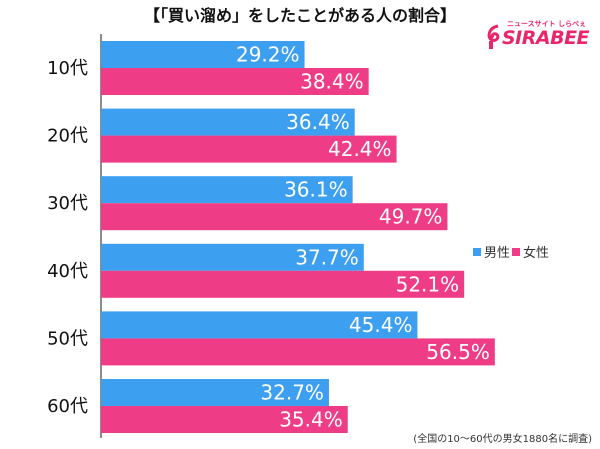 The height and width of the screenshot is (449, 600). Describe the element at coordinates (458, 352) in the screenshot. I see `data-label: 56.5%` at that location.